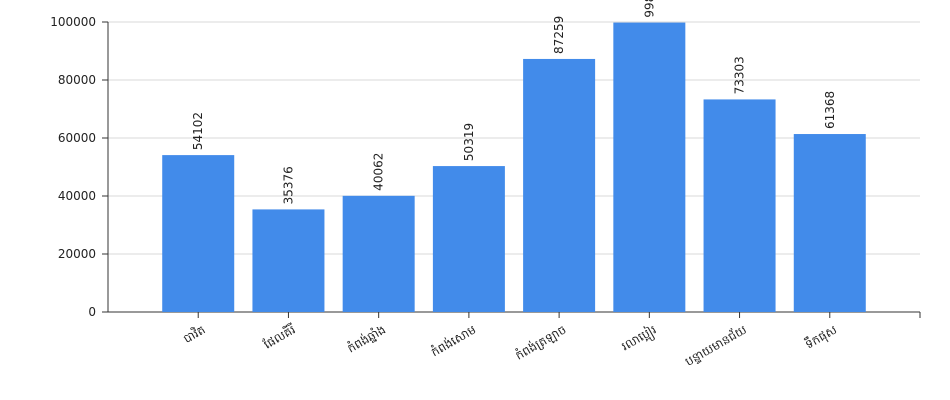  What do you see at coordinates (366, 339) in the screenshot?
I see `x-tick-label: កំពង់ឆ្នាំង` at bounding box center [366, 339].